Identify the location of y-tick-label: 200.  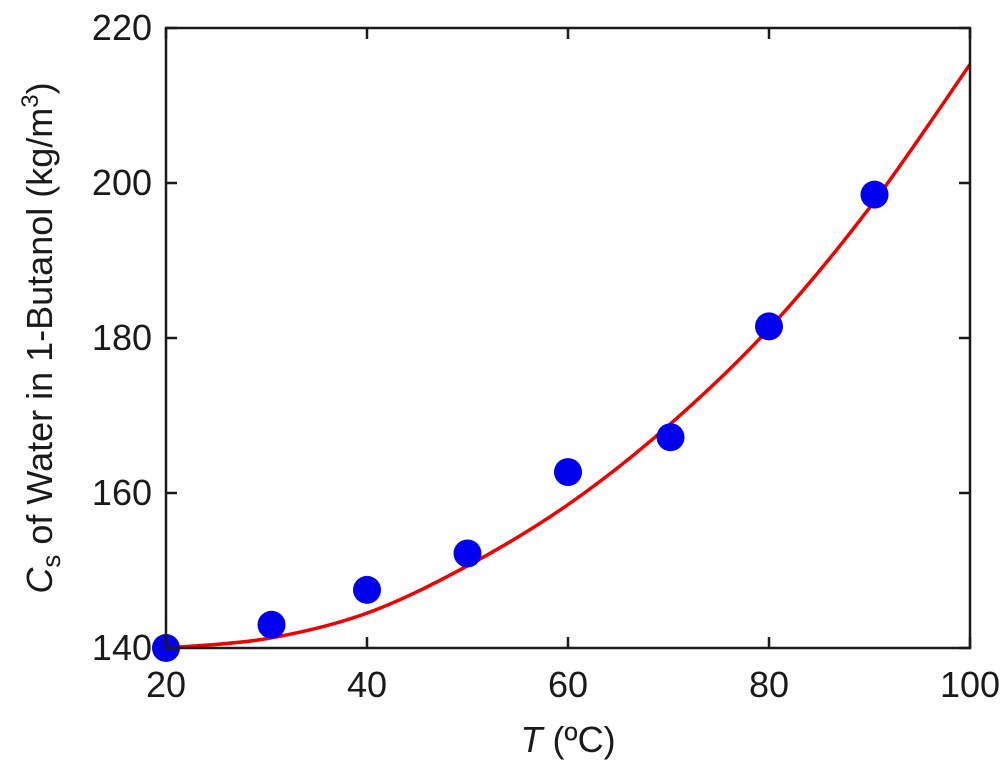
(122, 182).